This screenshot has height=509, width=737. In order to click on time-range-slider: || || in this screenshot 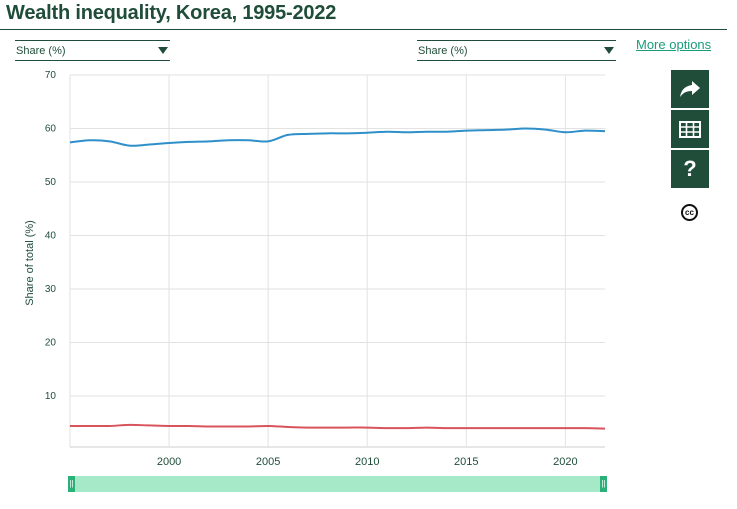, I will do `click(337, 484)`.